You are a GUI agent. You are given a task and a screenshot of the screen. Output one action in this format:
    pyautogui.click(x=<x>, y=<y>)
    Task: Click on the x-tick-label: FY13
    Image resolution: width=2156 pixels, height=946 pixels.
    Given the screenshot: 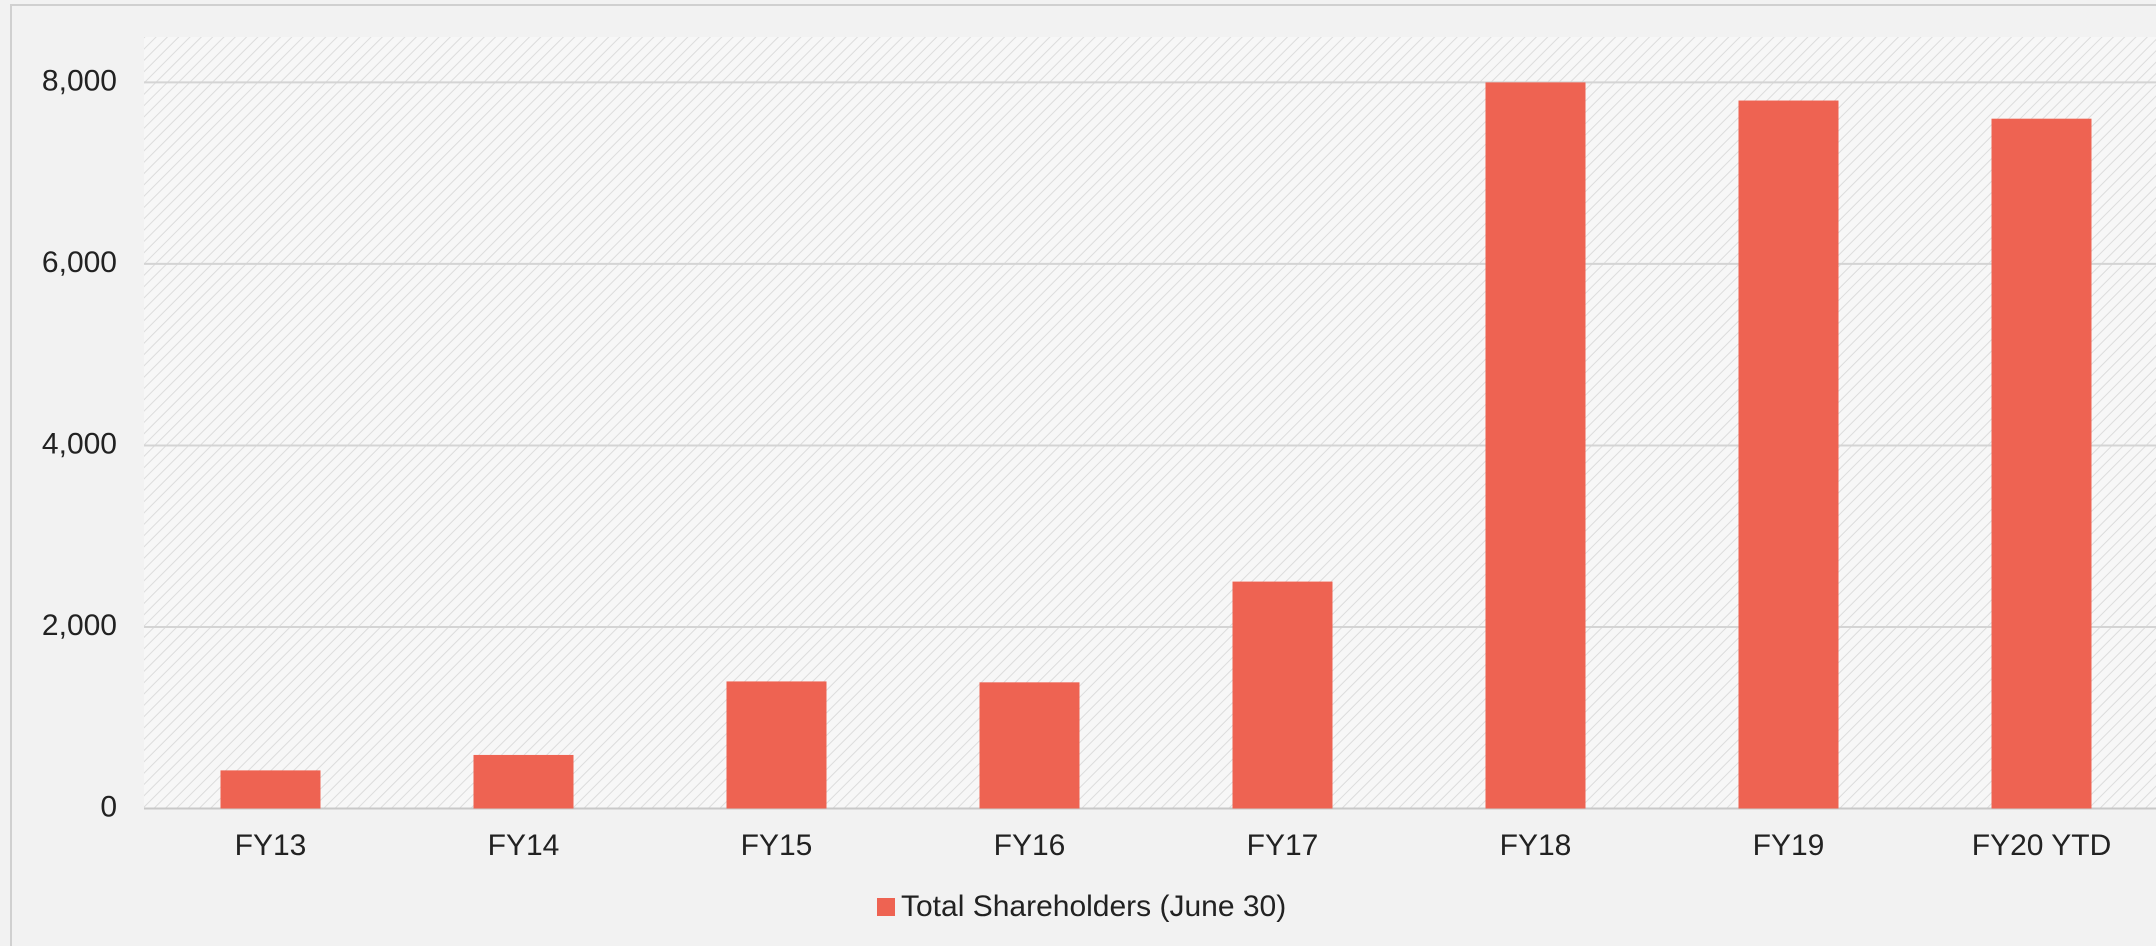 What is the action you would take?
    pyautogui.click(x=271, y=845)
    